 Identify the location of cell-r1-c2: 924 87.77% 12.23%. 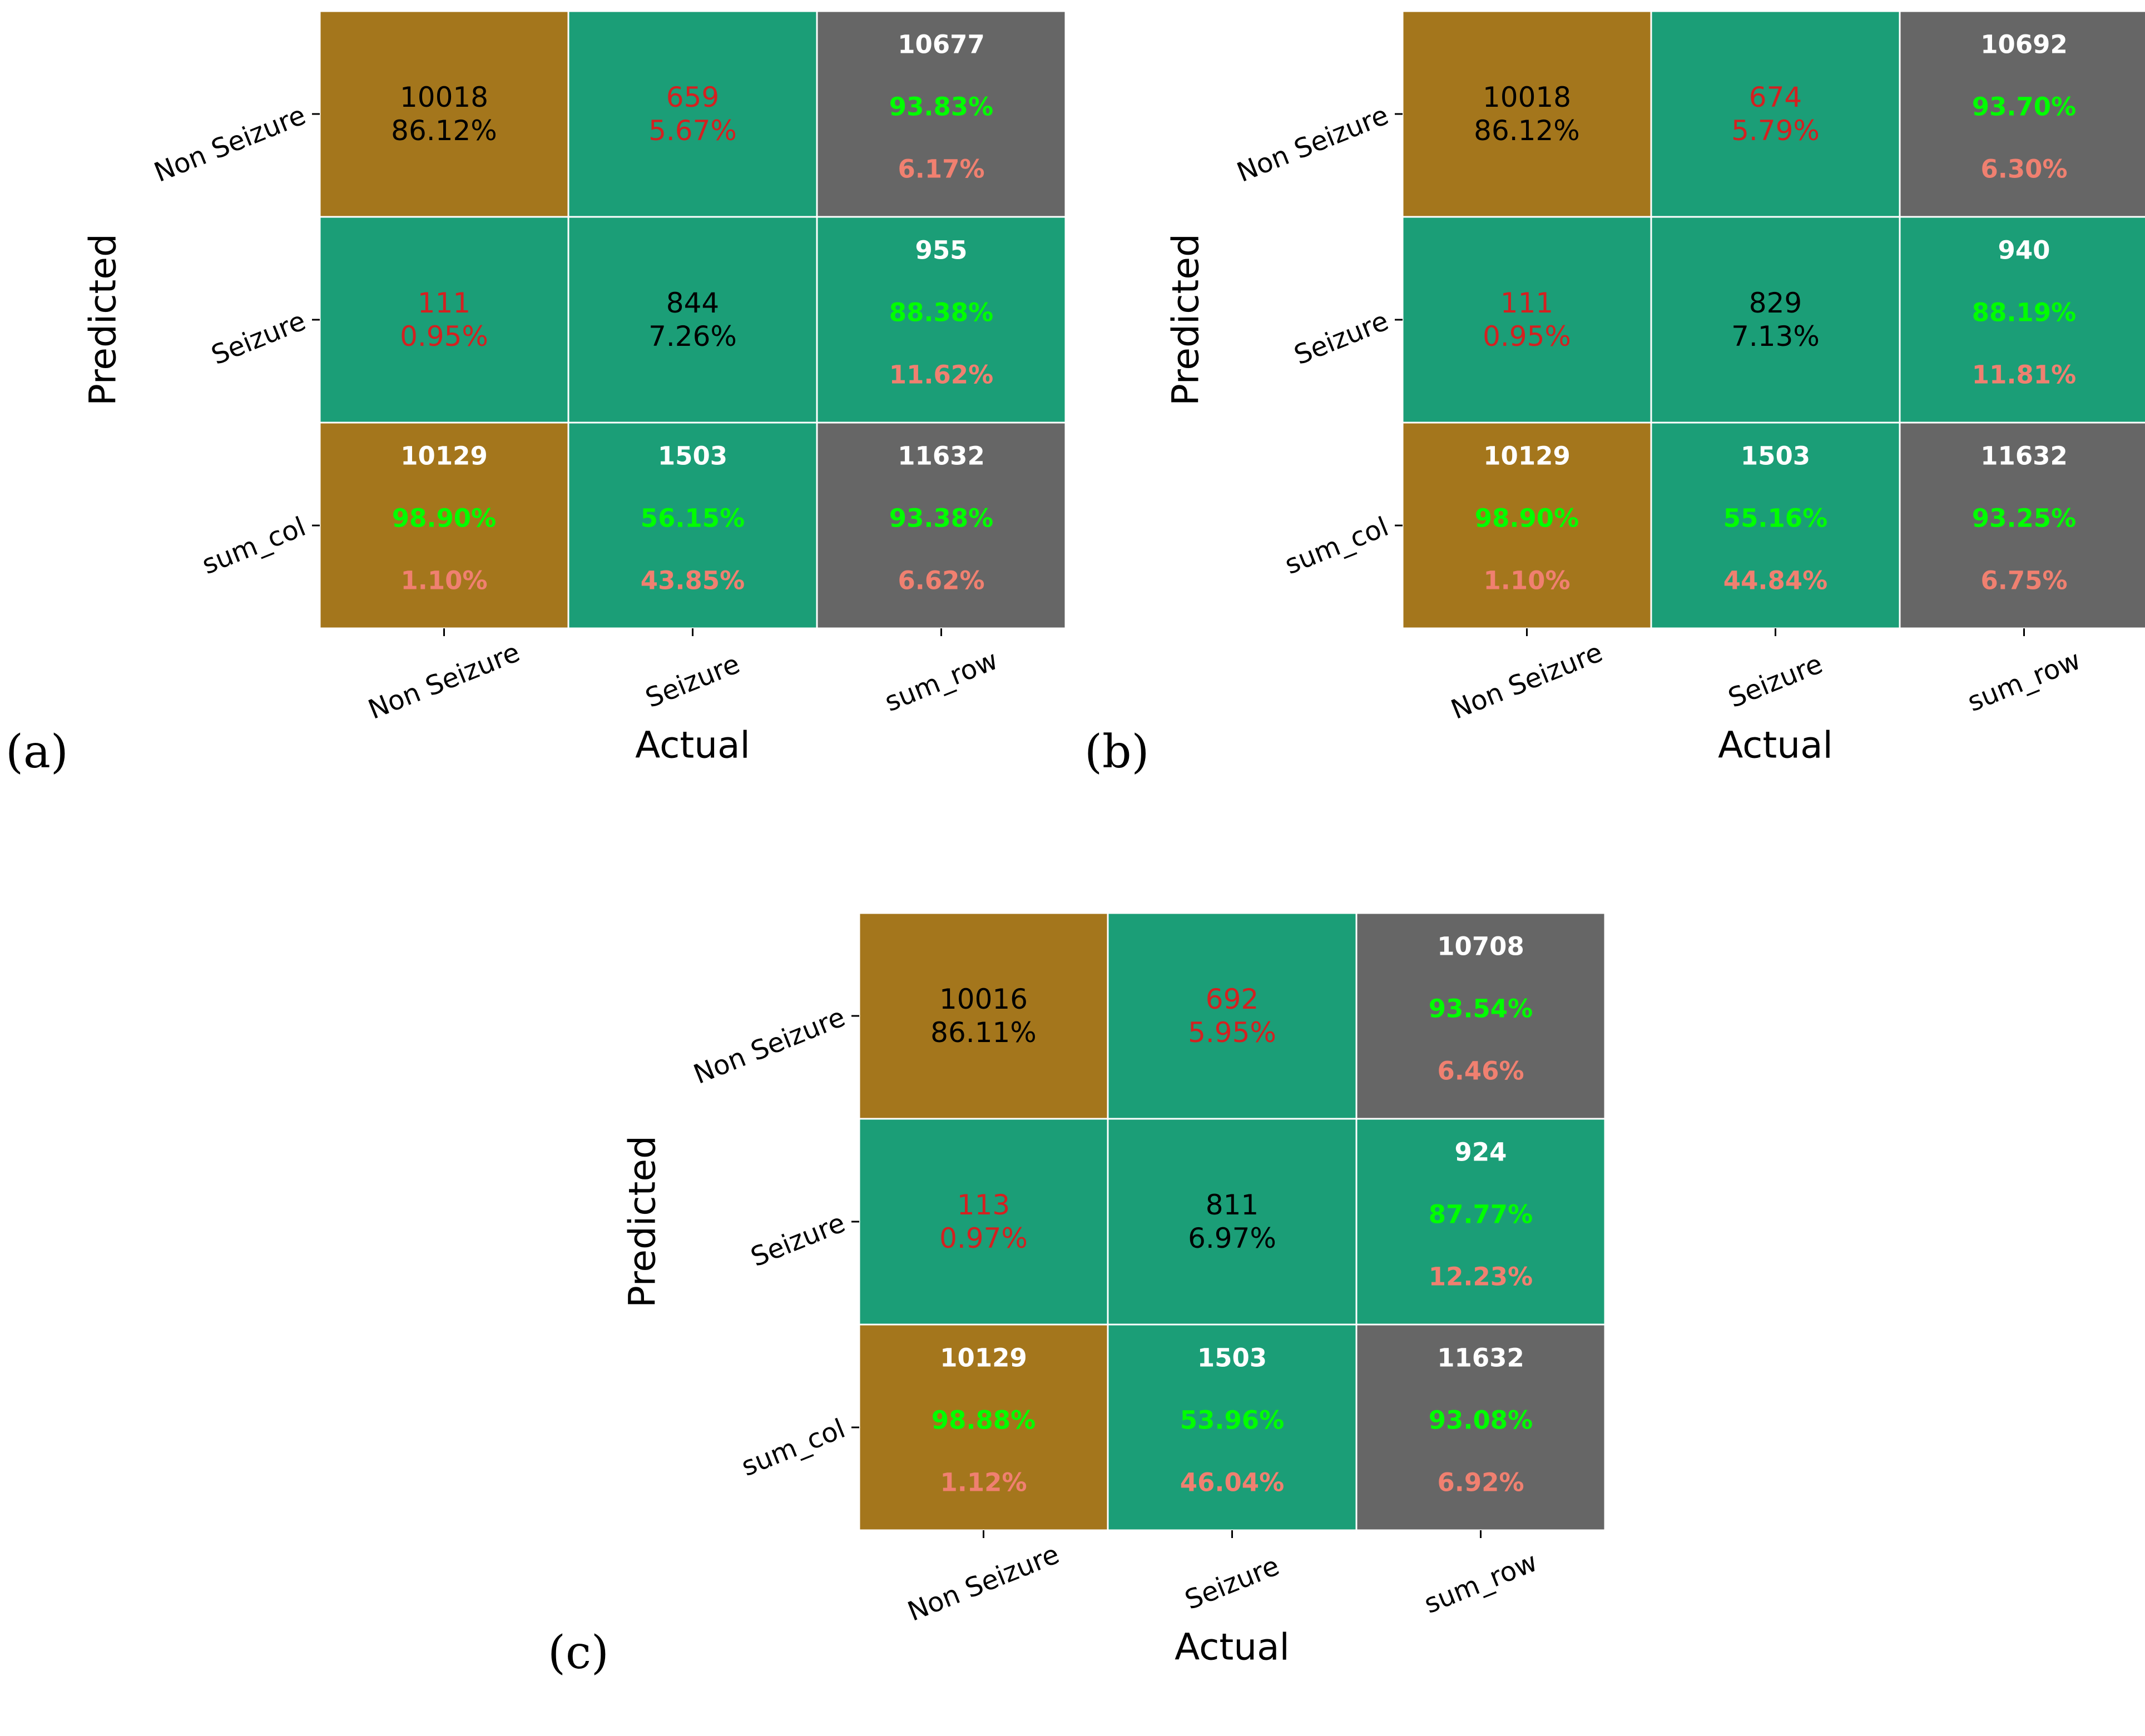
(1480, 1222).